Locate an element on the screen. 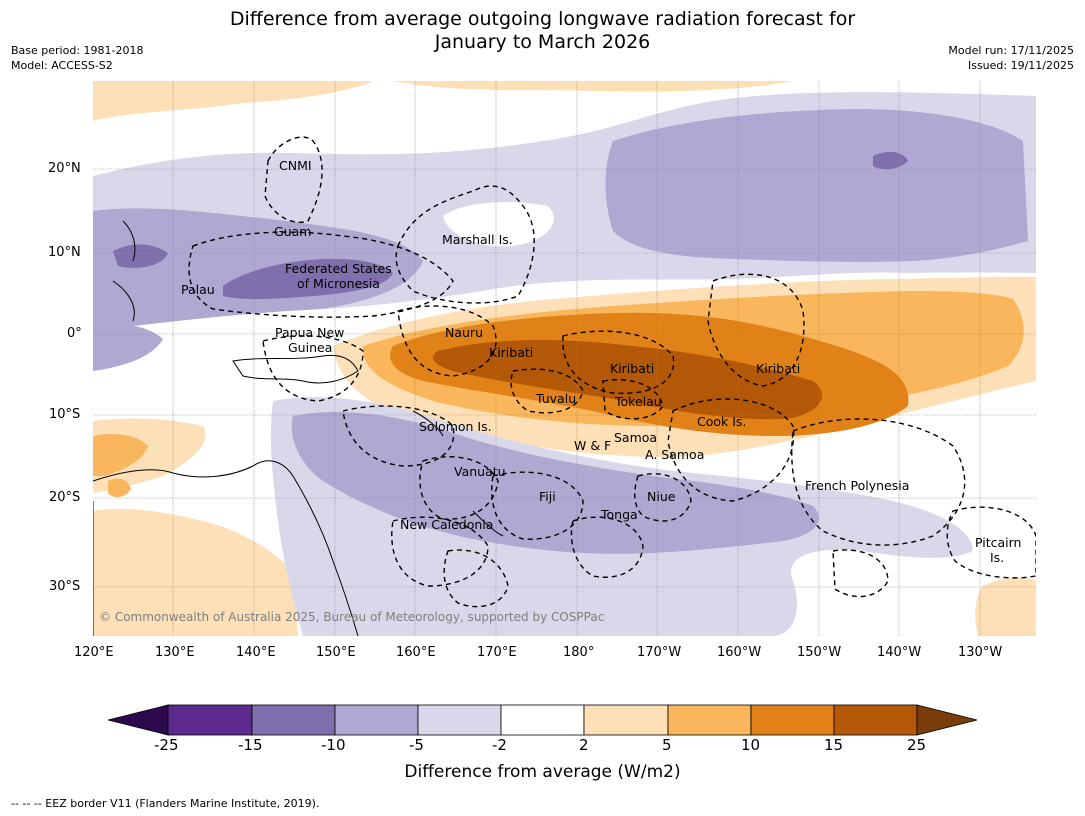 This screenshot has height=816, width=1085. title-line-2: January to March 2026 is located at coordinates (542, 42).